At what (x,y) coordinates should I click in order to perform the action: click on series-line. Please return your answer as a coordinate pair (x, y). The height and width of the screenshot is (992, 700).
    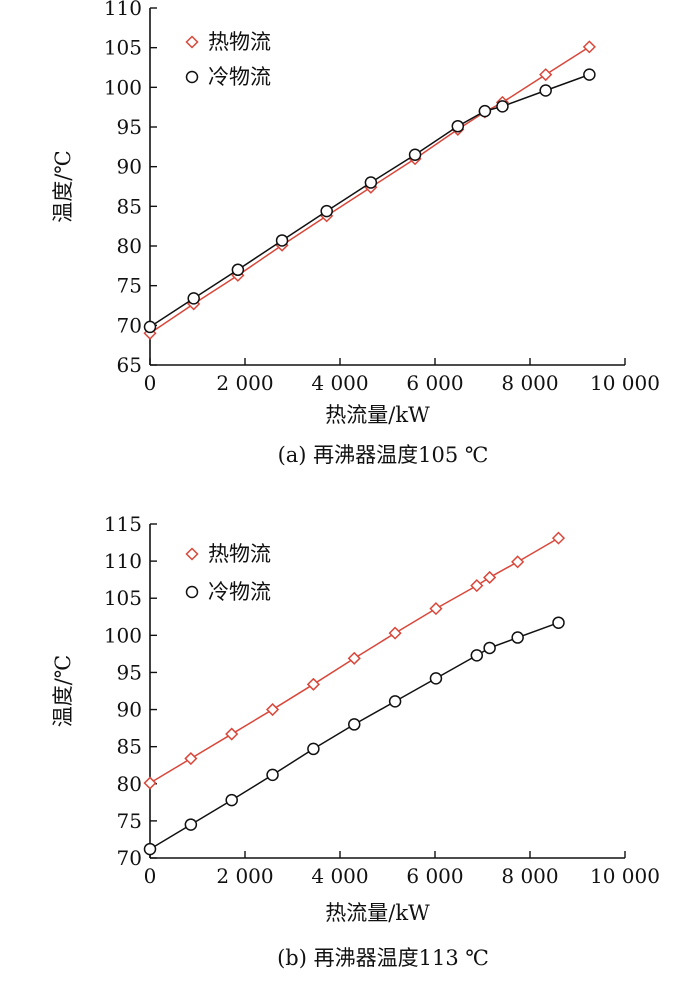
    Looking at the image, I should click on (354, 660).